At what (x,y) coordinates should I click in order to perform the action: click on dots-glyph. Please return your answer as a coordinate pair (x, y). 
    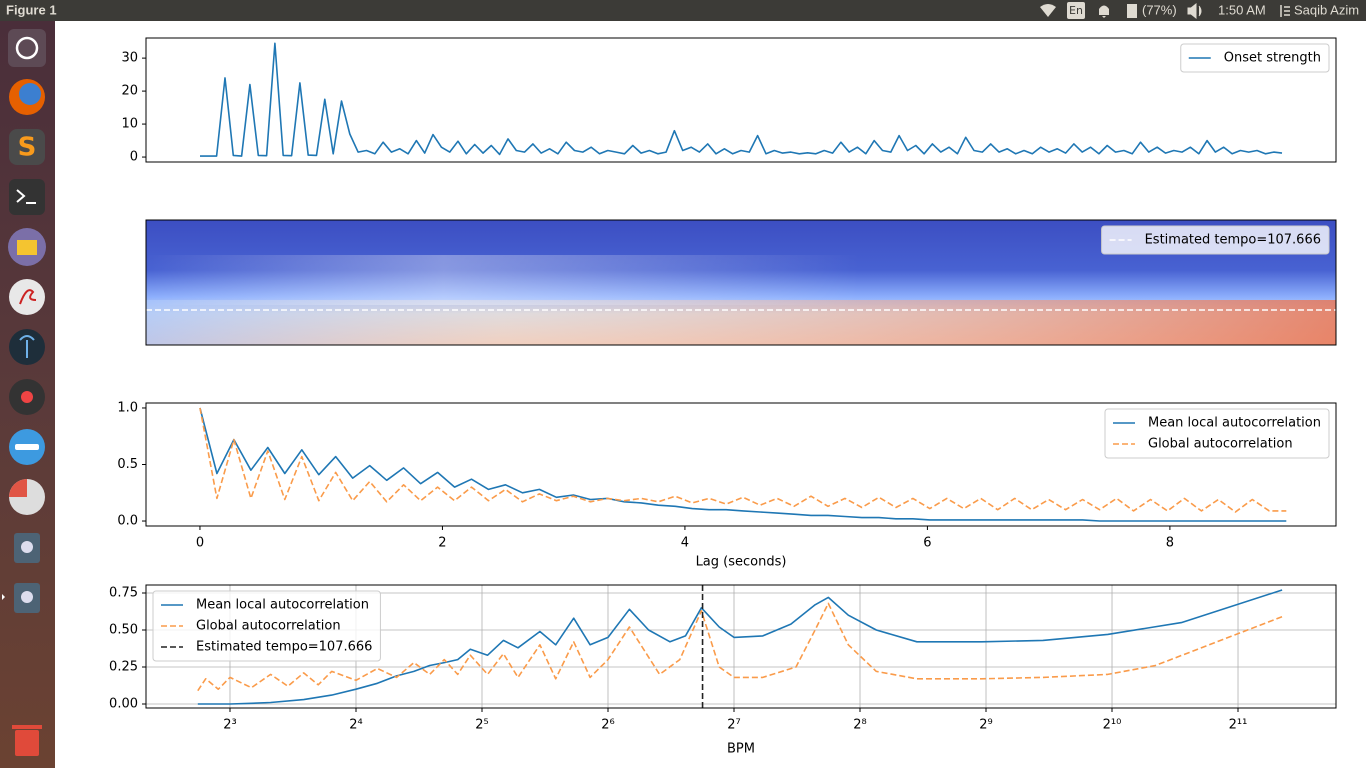
    Looking at the image, I should click on (27, 447).